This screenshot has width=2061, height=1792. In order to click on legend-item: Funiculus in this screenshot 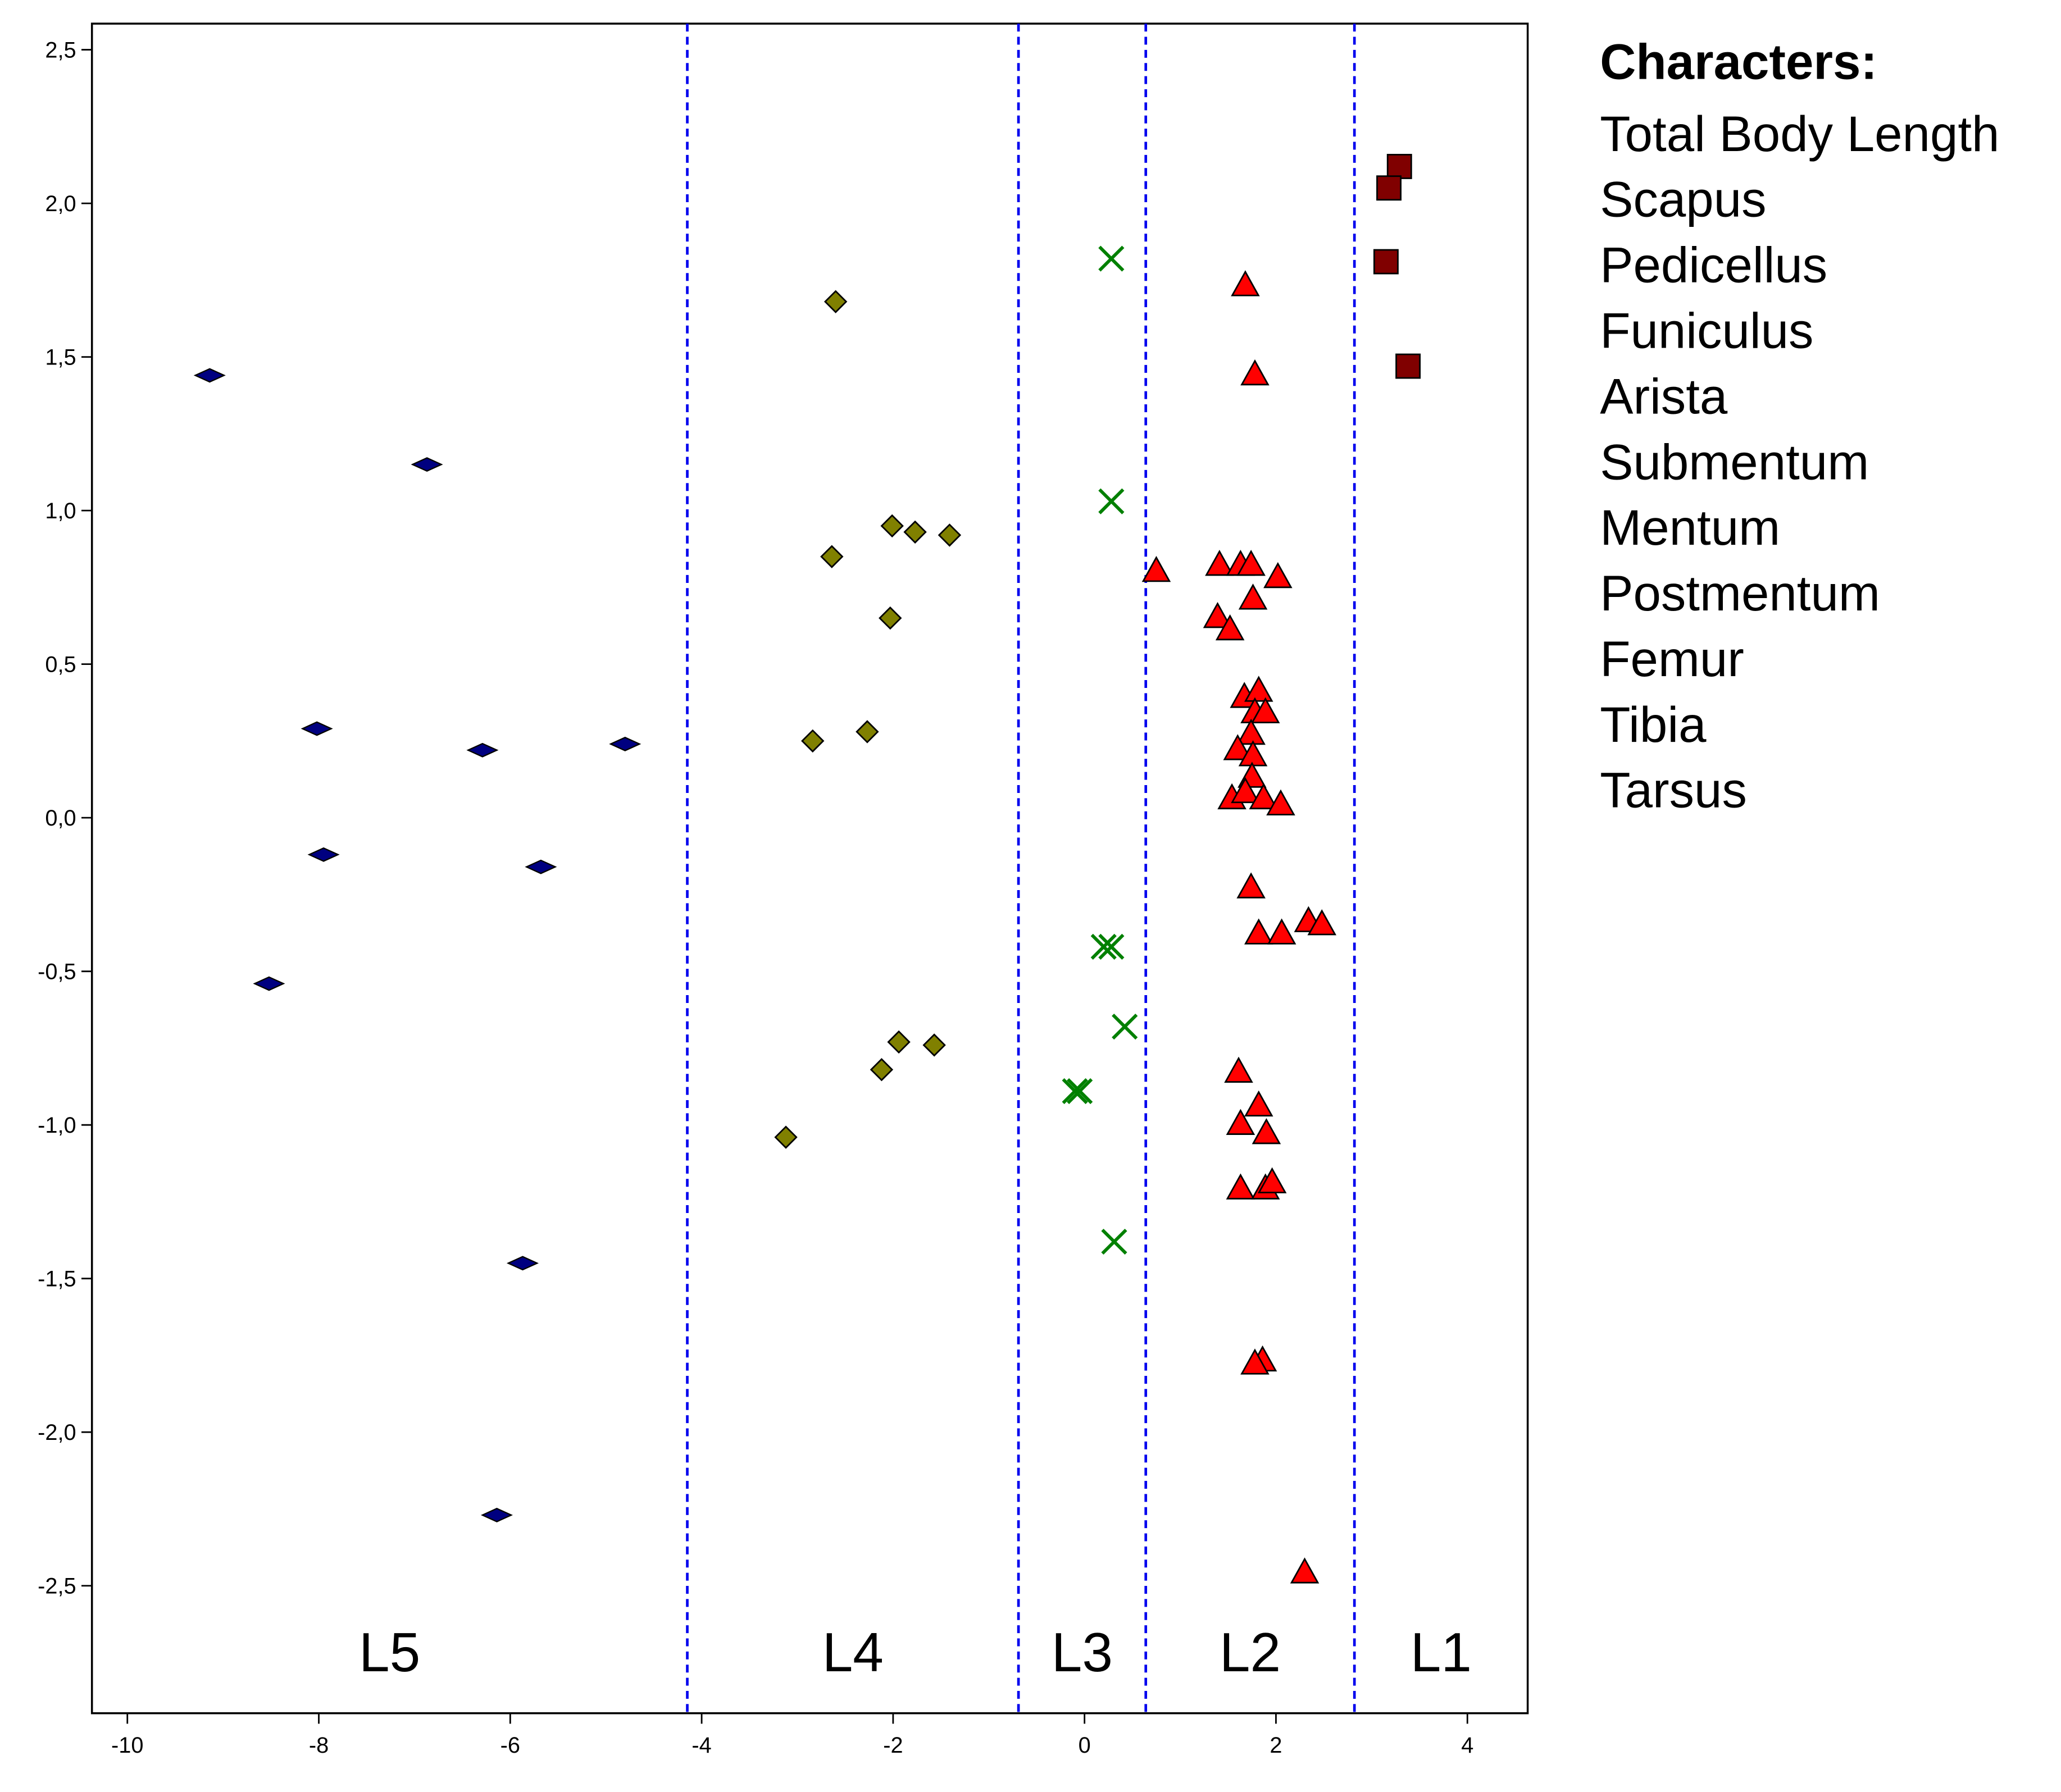, I will do `click(1706, 331)`.